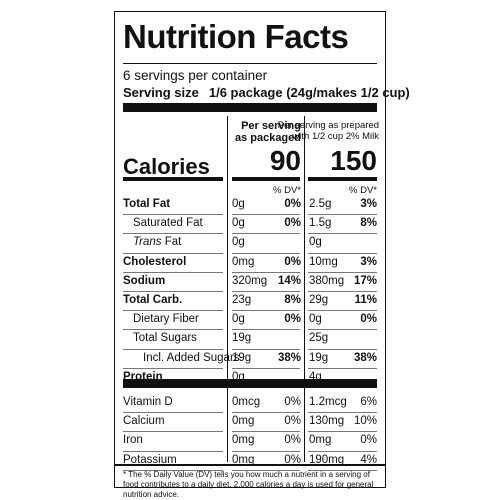 Image resolution: width=500 pixels, height=500 pixels. Describe the element at coordinates (267, 138) in the screenshot. I see `col1-header-line2: as packaged` at that location.